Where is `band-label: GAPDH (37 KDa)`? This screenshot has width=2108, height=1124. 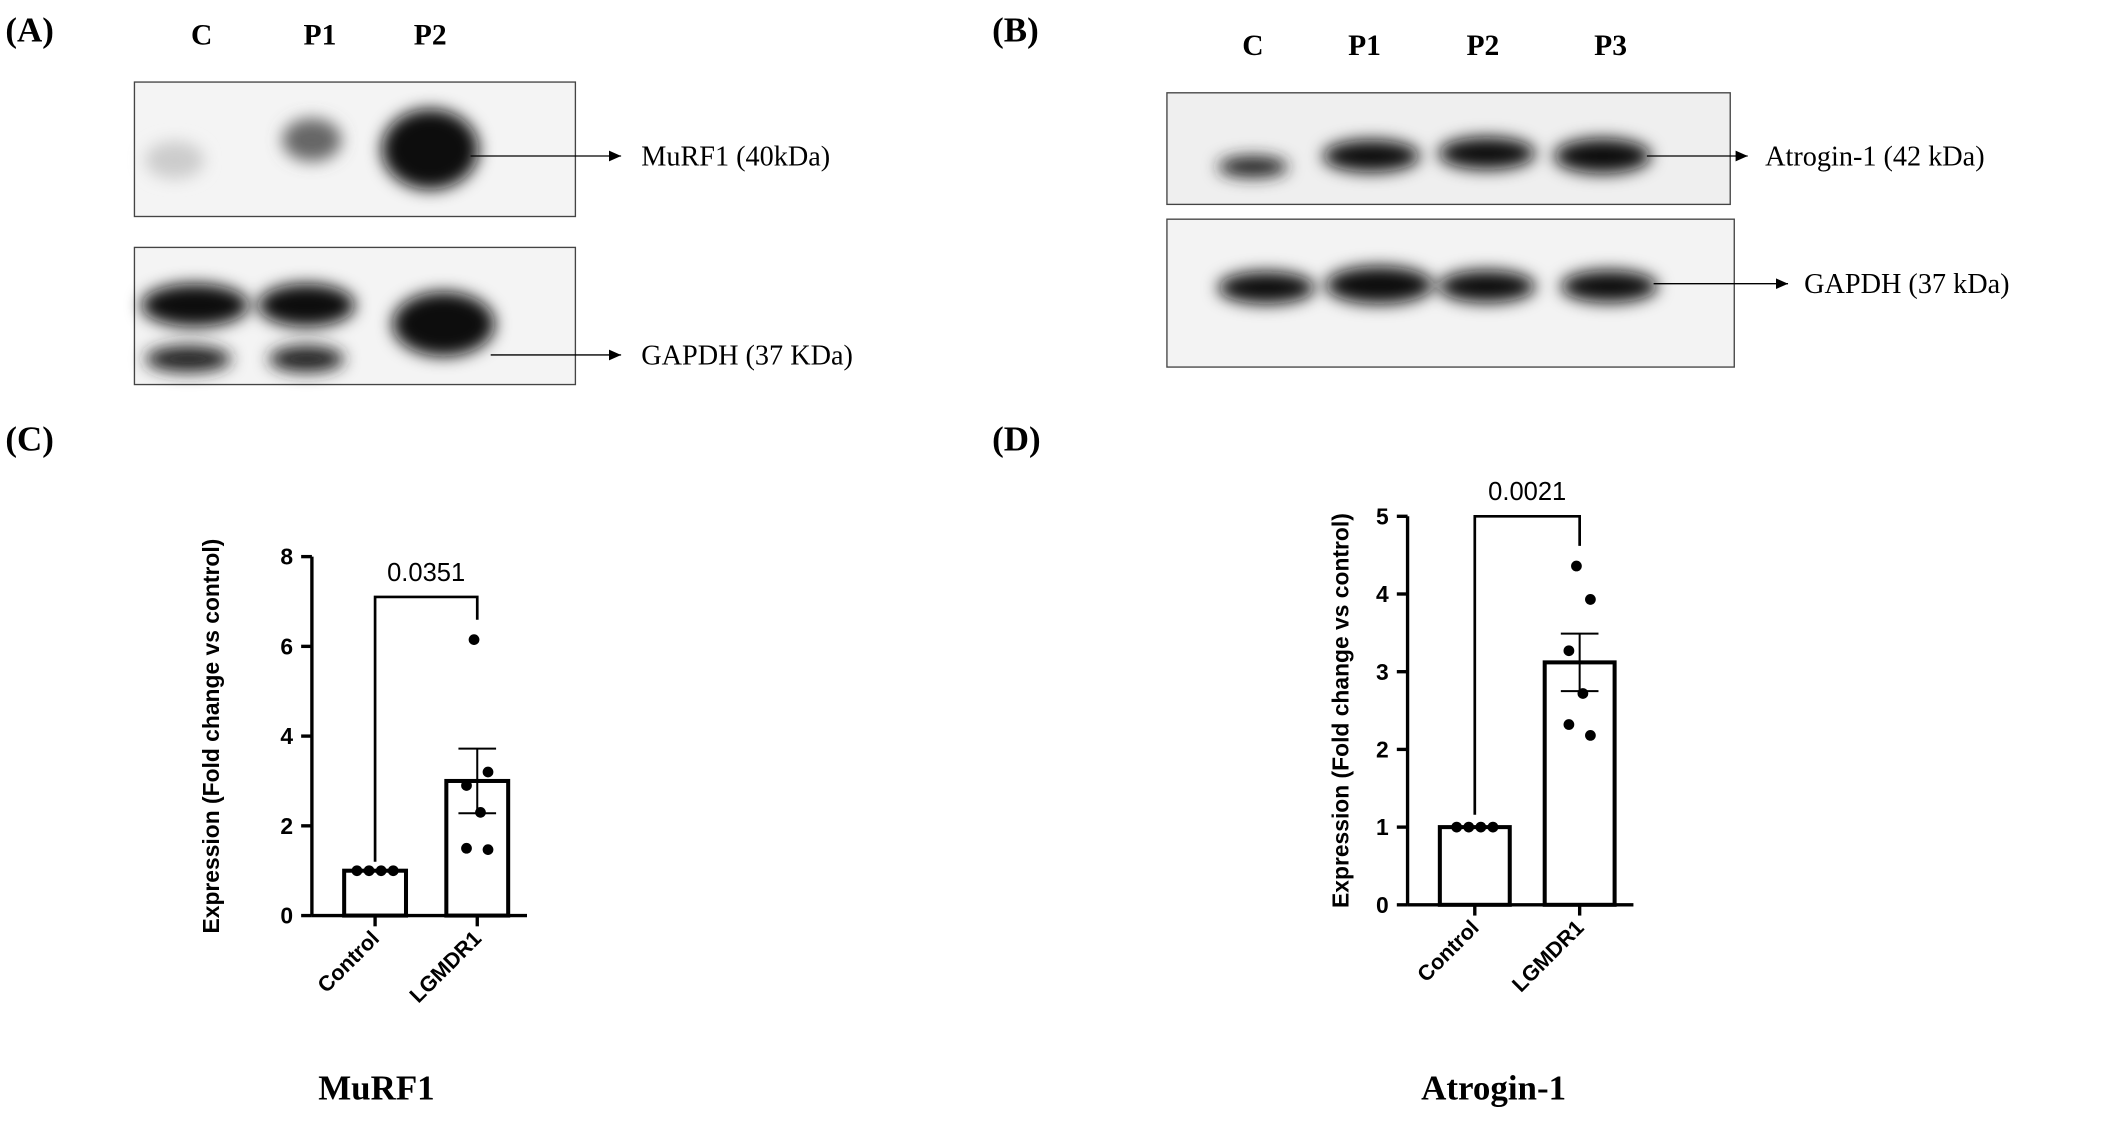
band-label: GAPDH (37 KDa) is located at coordinates (747, 355).